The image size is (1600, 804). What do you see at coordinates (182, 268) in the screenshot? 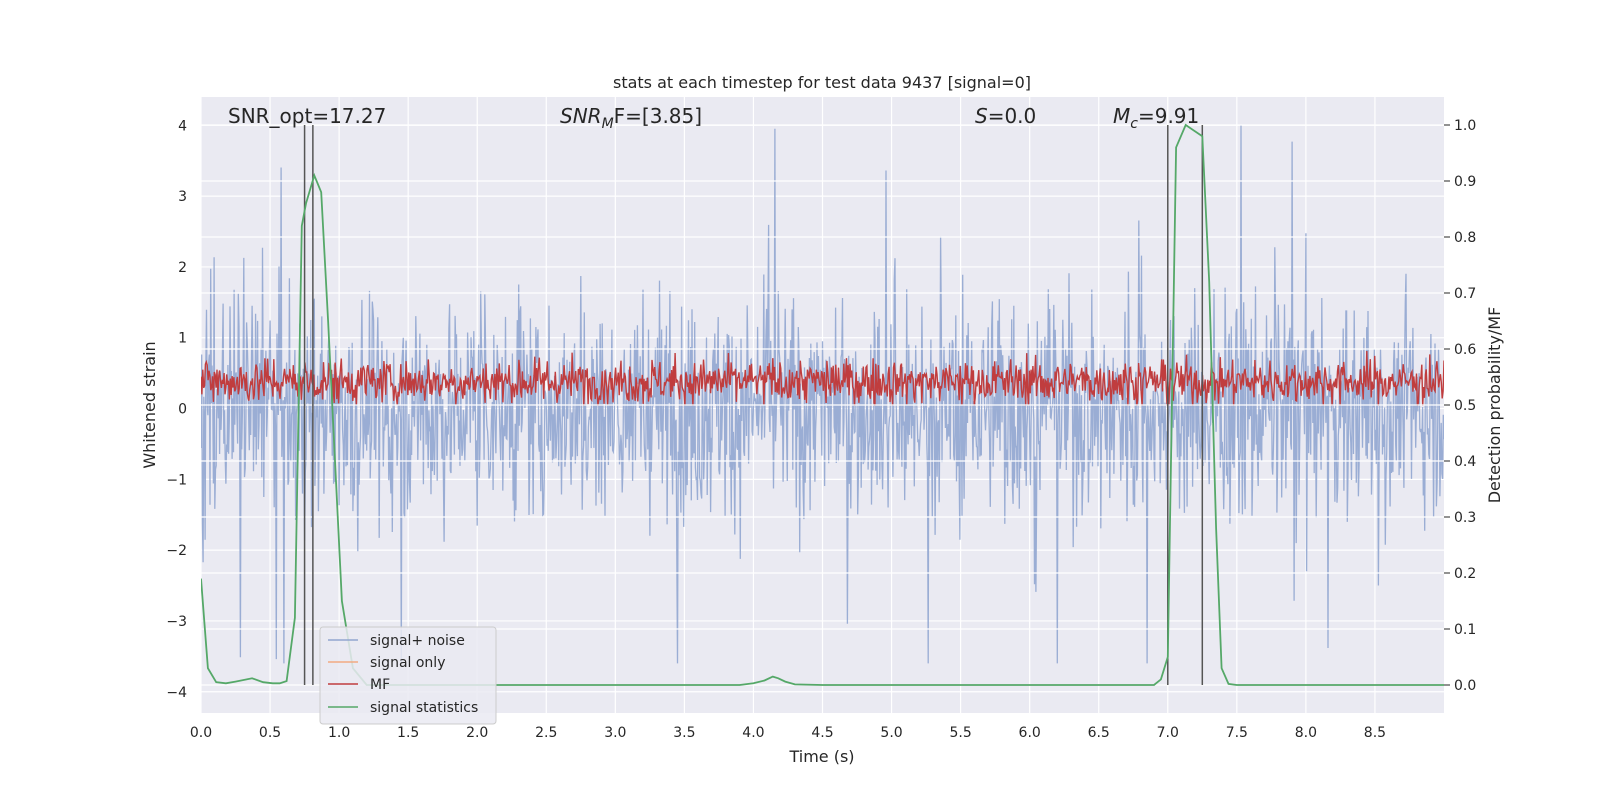
I see `y-left-tick-label: 2` at bounding box center [182, 268].